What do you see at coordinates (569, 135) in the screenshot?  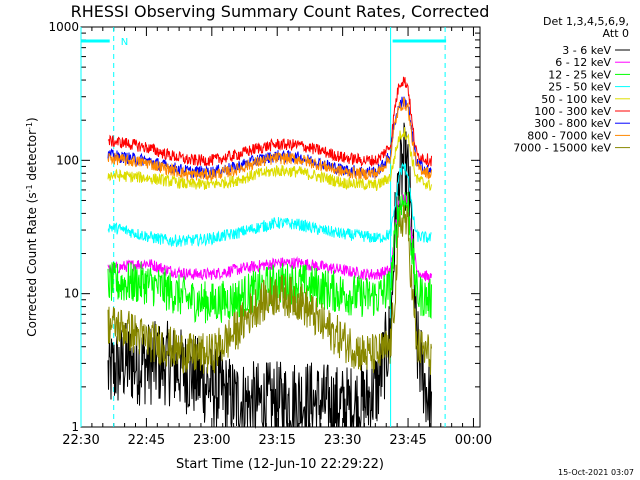 I see `legend-label-7: 800 - 7000 keV` at bounding box center [569, 135].